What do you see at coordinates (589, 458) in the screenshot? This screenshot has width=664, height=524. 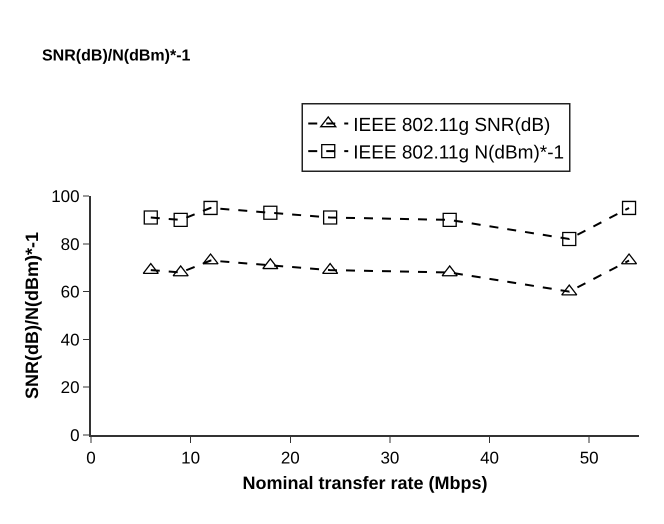 I see `x-tick-label: 50` at bounding box center [589, 458].